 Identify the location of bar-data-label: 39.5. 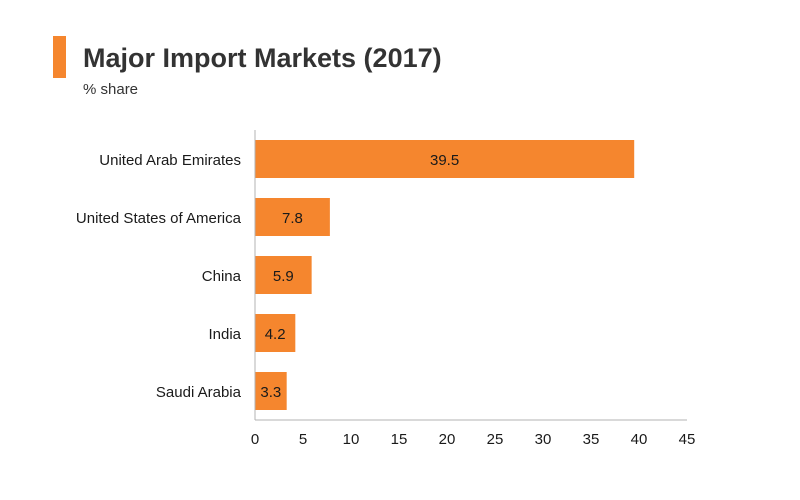
(444, 160).